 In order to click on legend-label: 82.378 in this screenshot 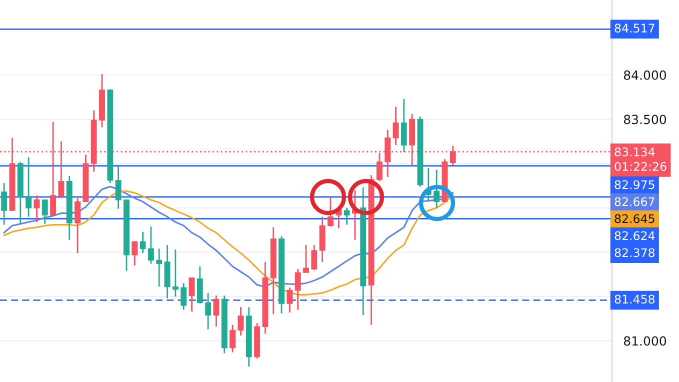, I will do `click(634, 253)`.